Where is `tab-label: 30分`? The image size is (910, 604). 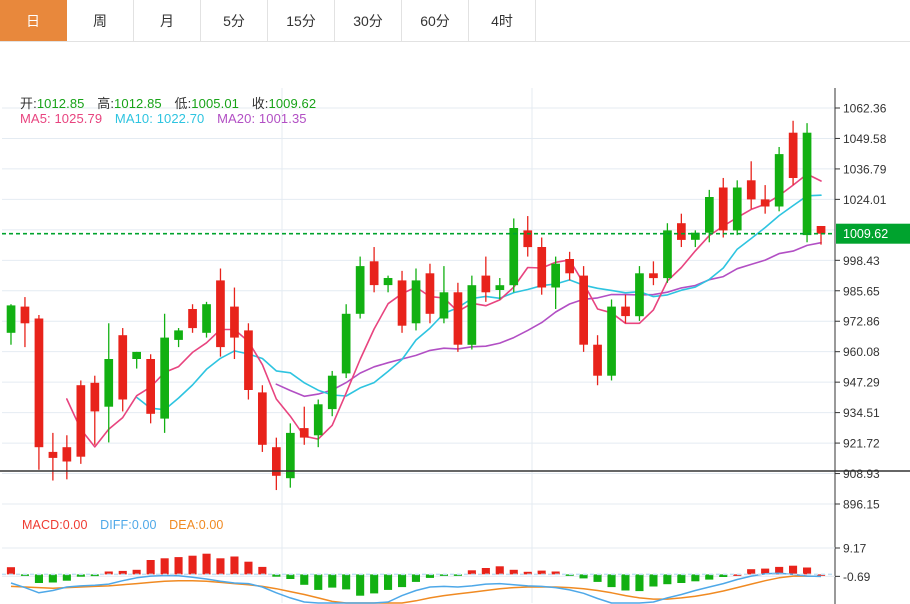
tab-label: 30分 is located at coordinates (368, 20).